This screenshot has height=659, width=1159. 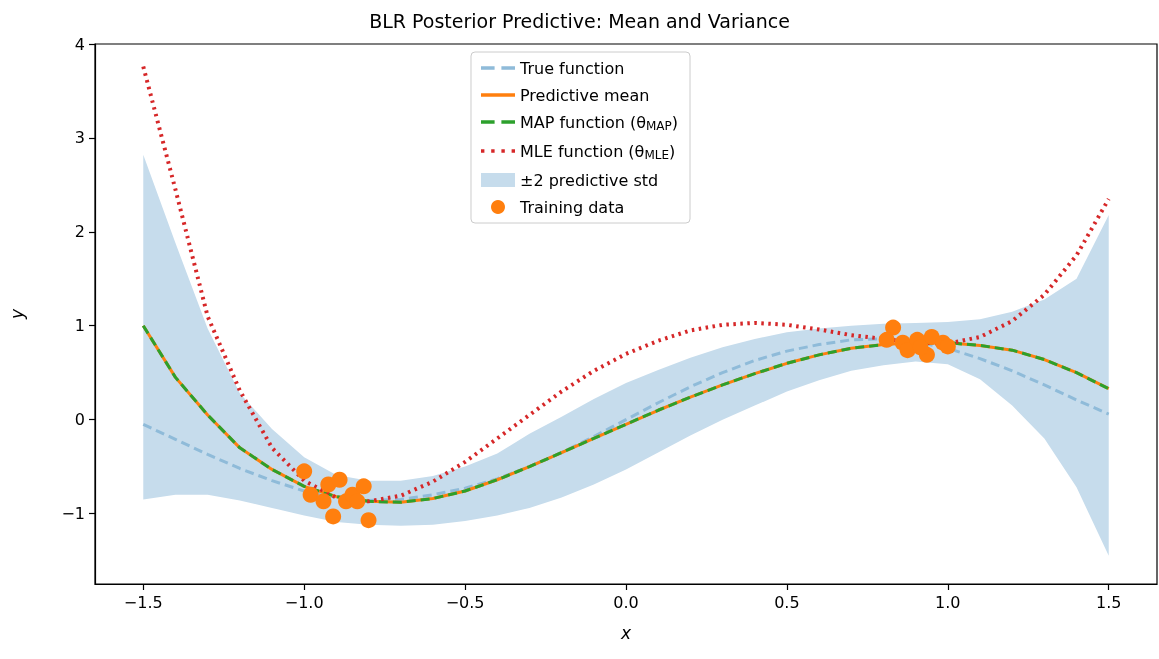 What do you see at coordinates (626, 602) in the screenshot?
I see `x-tick-label: 0.0` at bounding box center [626, 602].